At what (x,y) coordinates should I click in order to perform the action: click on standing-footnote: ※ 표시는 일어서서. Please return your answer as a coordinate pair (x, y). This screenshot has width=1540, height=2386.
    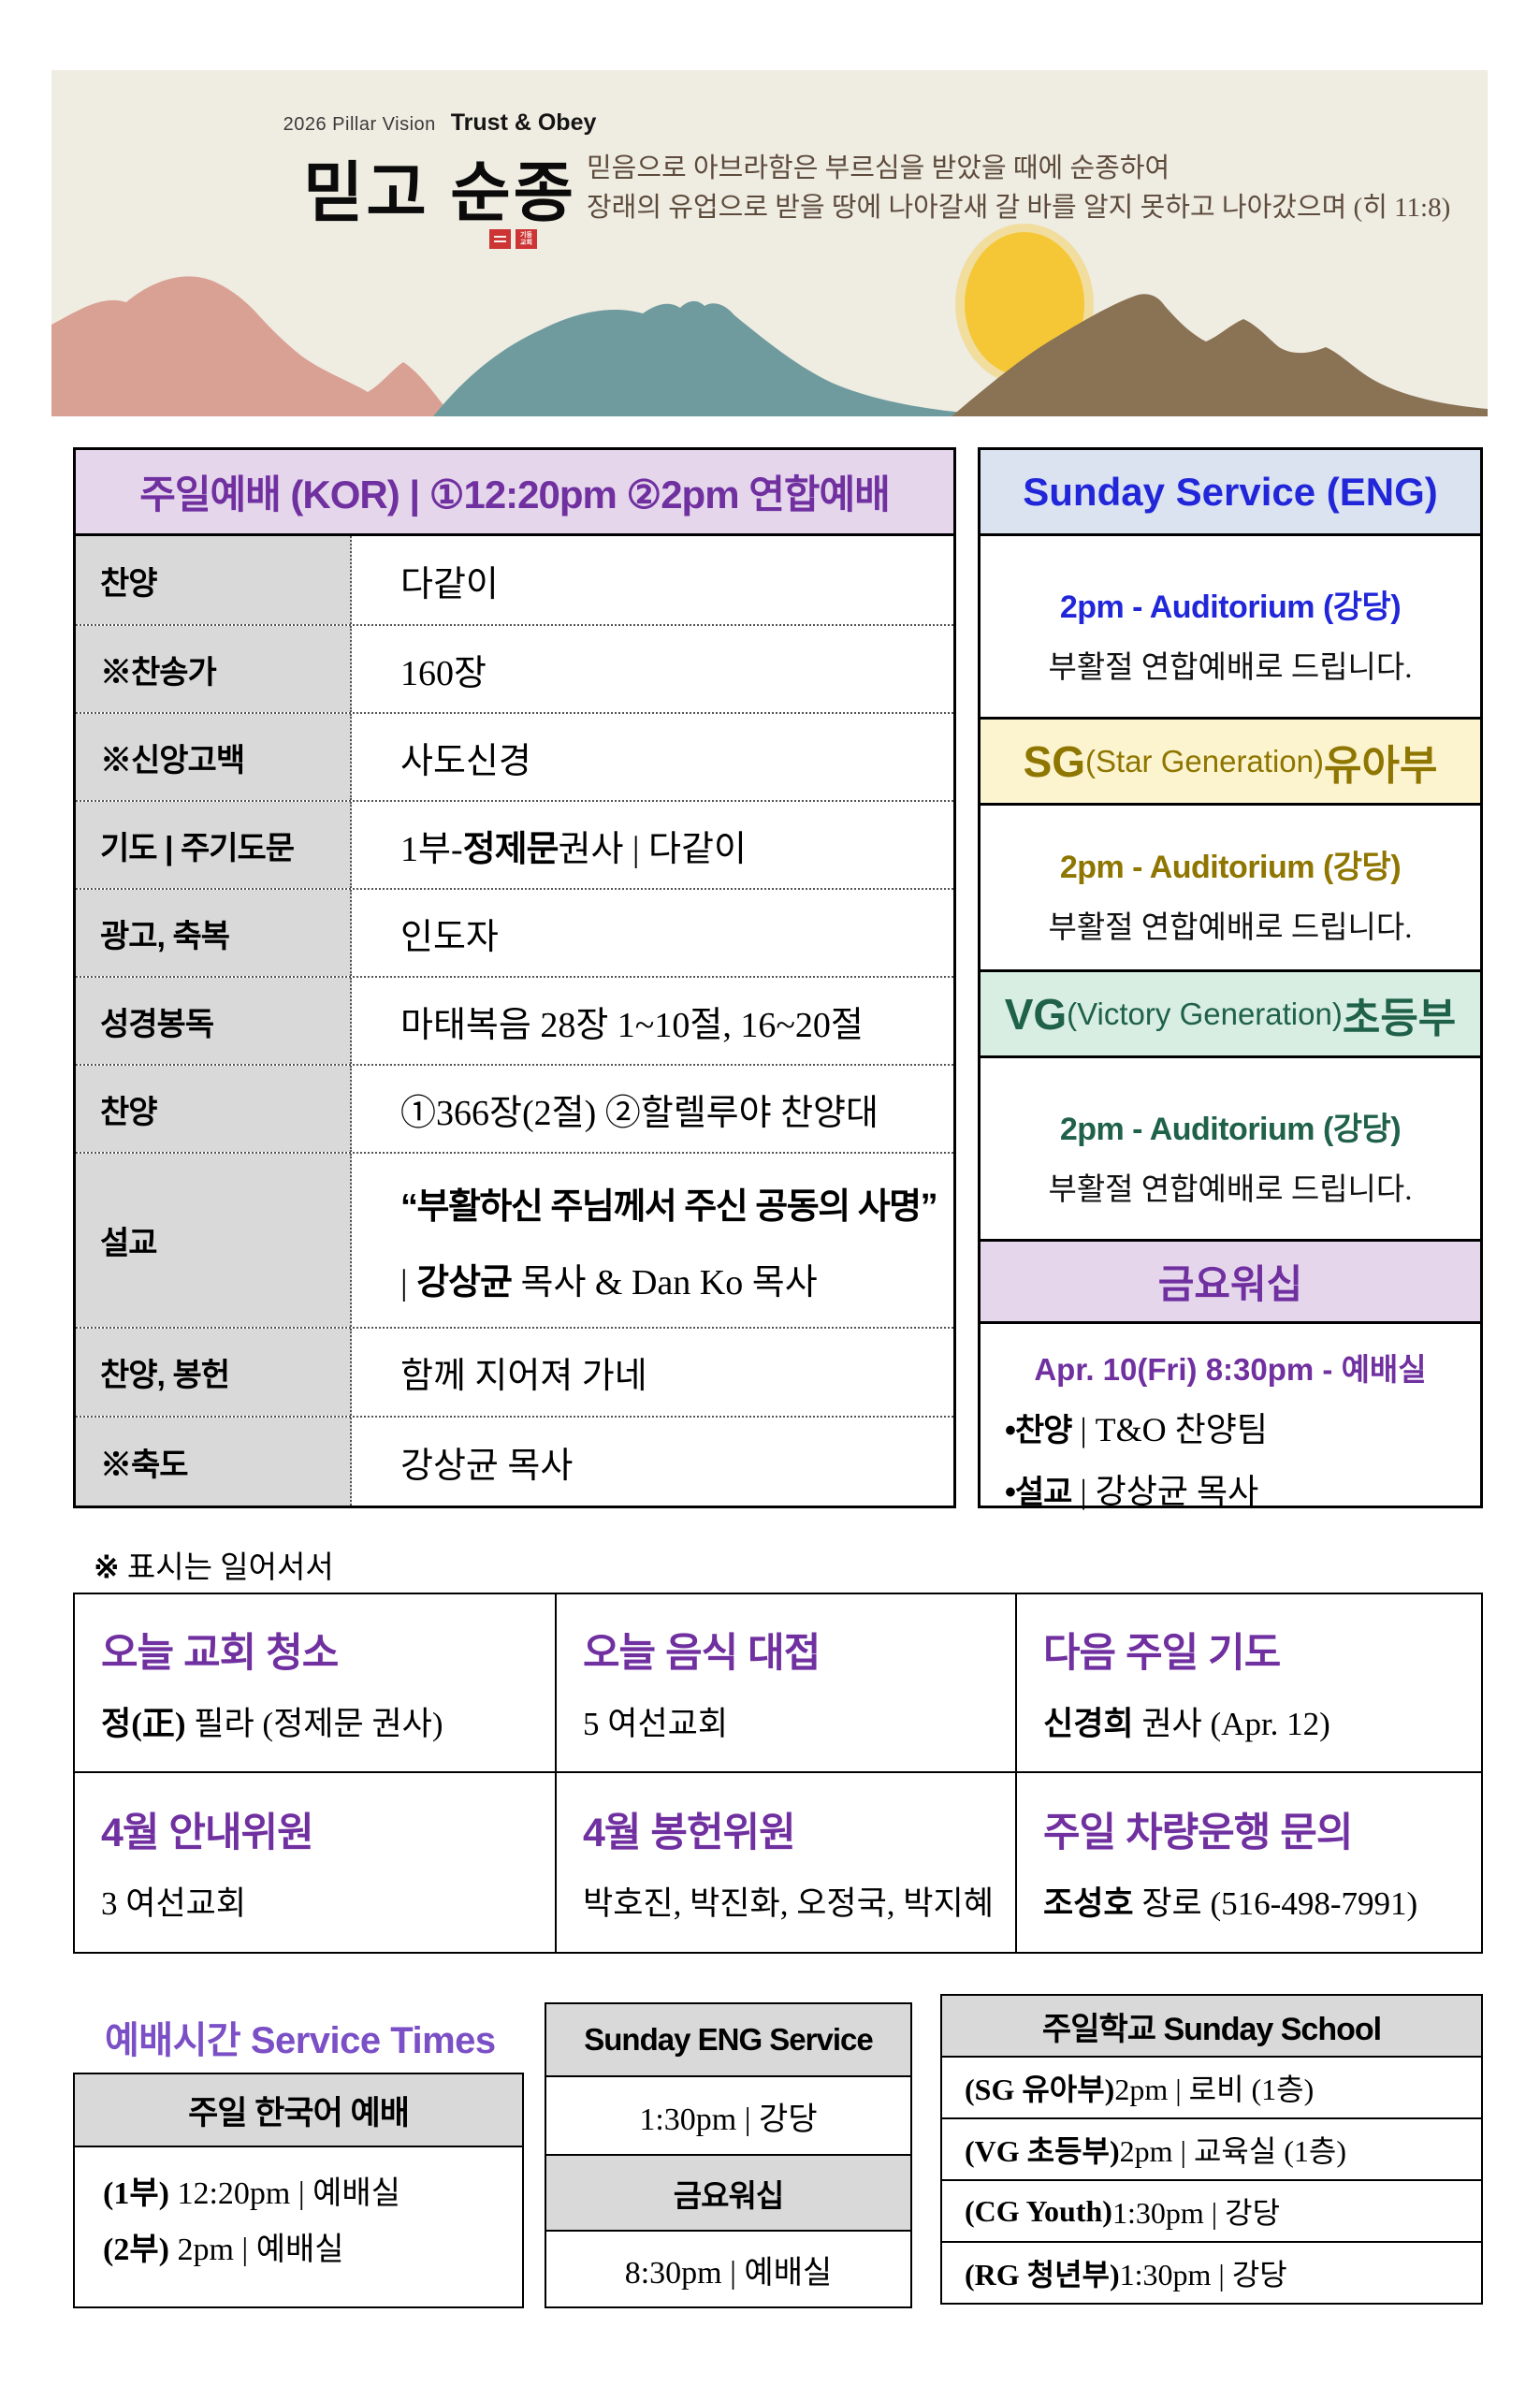
    Looking at the image, I should click on (214, 1567).